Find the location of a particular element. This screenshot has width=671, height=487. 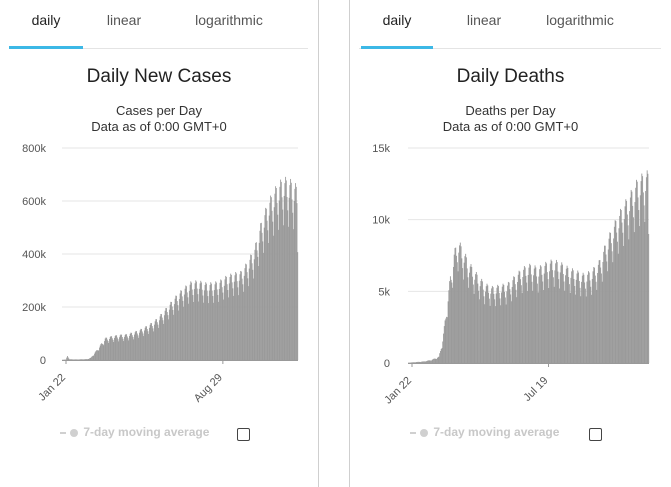

chart-subtitle: Cases per Day Data as of 0:00 GMT+0 is located at coordinates (159, 119).